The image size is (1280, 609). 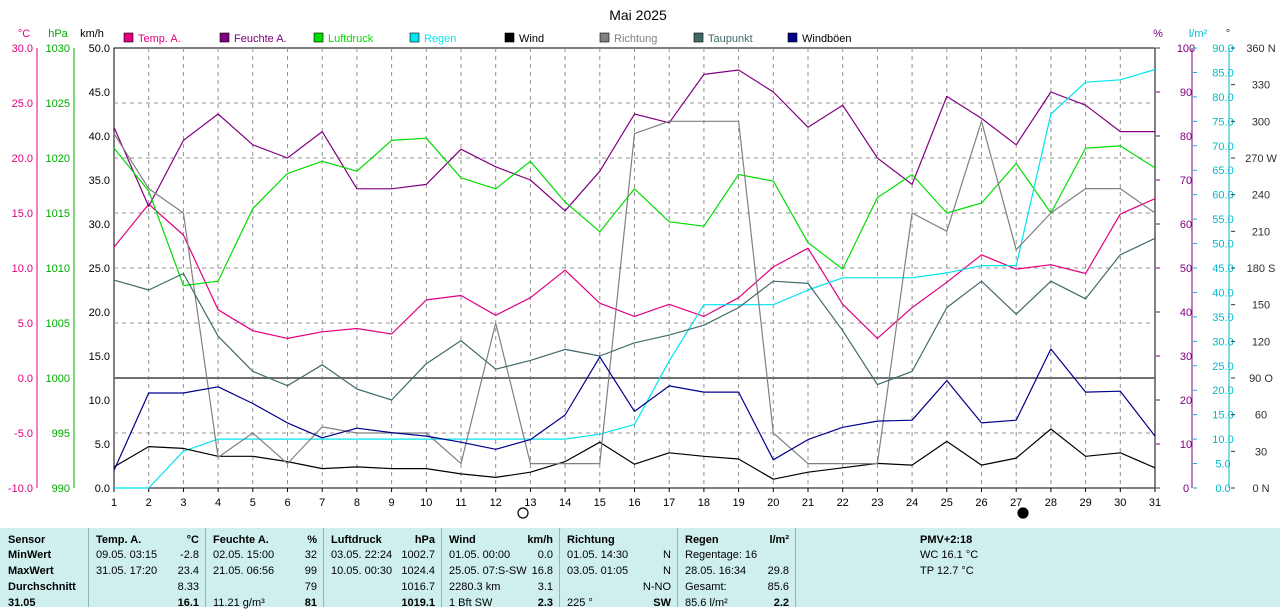 What do you see at coordinates (99, 93) in the screenshot?
I see `wind-tick-label: 45.0` at bounding box center [99, 93].